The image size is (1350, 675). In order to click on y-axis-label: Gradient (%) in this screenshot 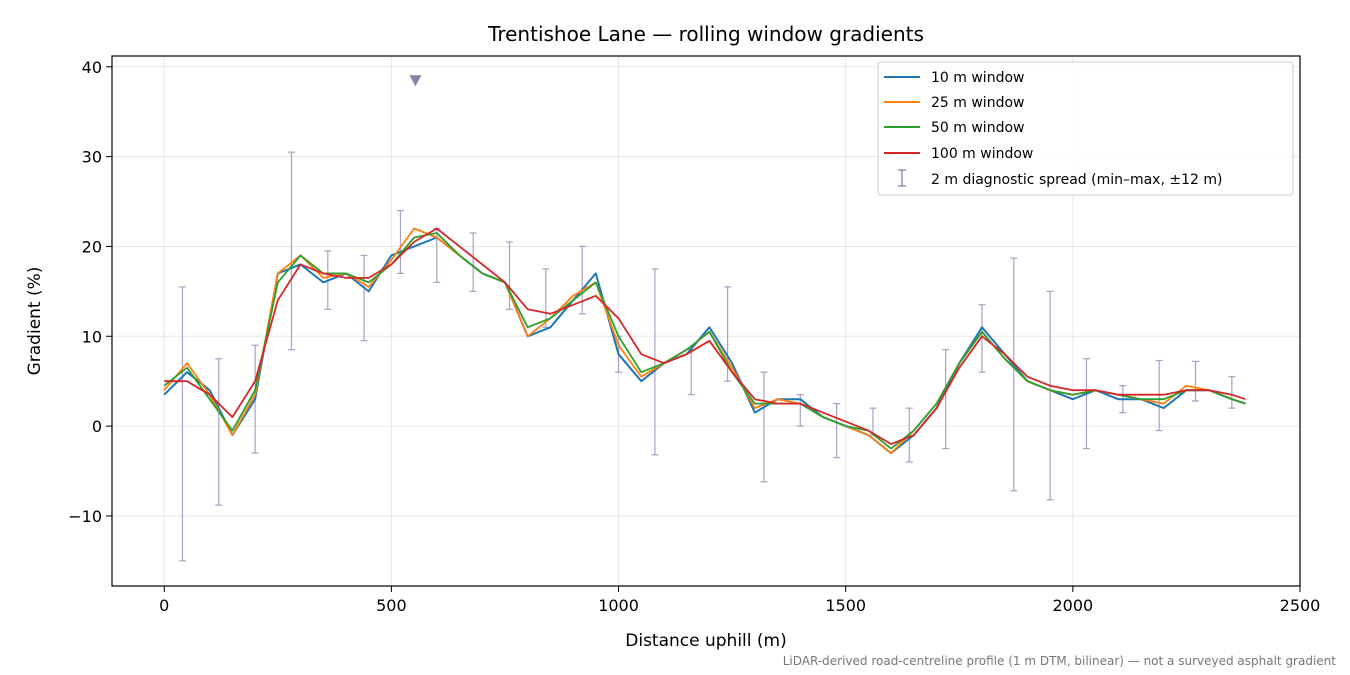, I will do `click(35, 321)`.